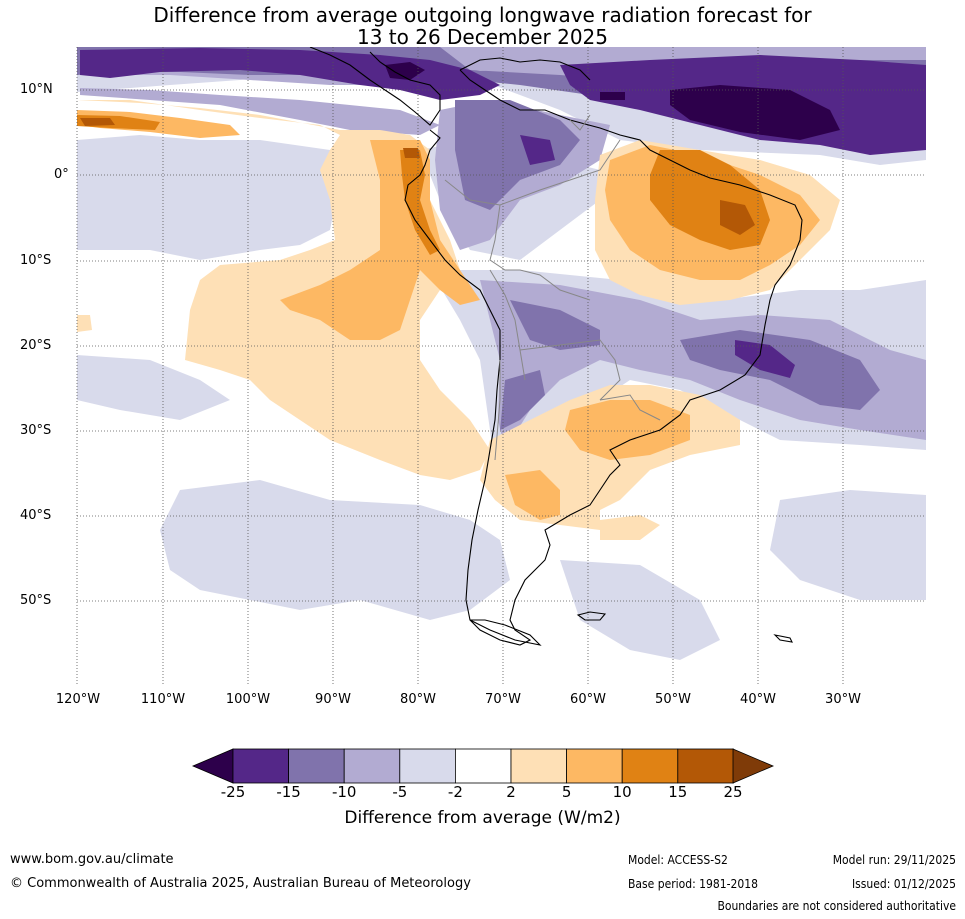 The width and height of the screenshot is (965, 919). I want to click on colorbar-tick: 2, so click(511, 792).